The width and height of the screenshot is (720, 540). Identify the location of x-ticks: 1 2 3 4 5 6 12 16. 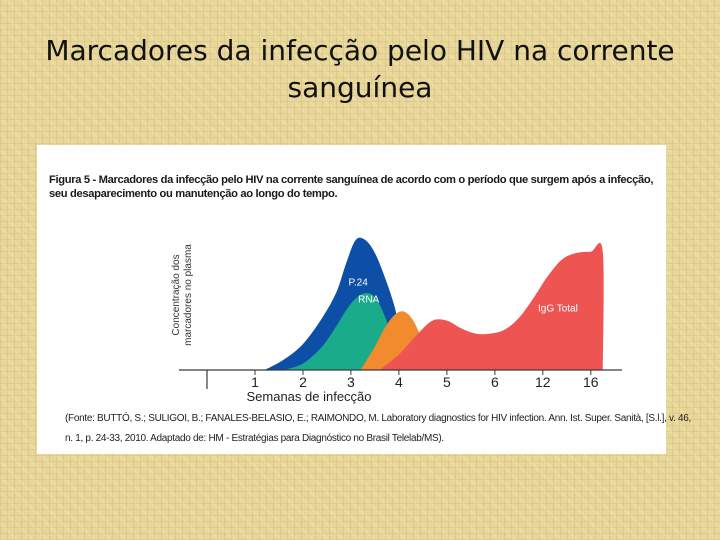
(425, 380).